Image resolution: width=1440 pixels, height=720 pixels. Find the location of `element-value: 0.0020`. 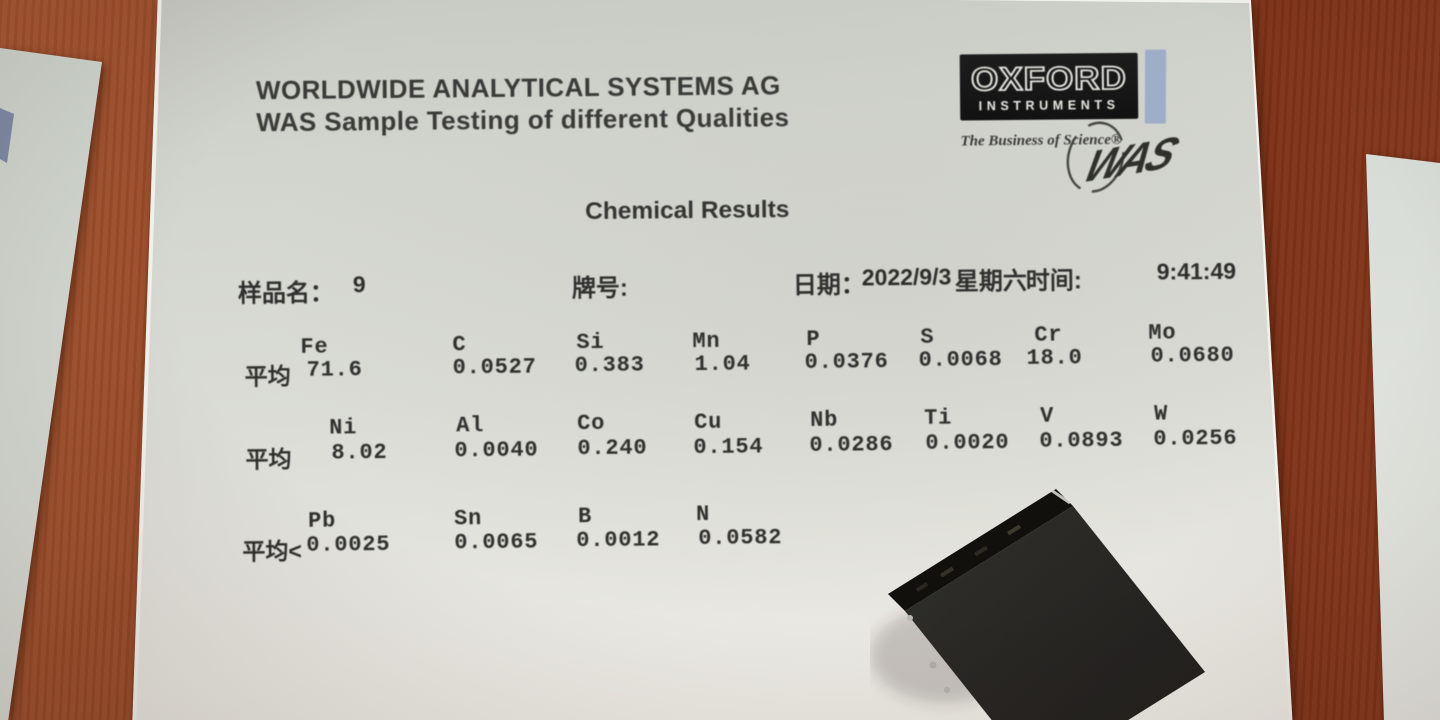

element-value: 0.0020 is located at coordinates (967, 443).